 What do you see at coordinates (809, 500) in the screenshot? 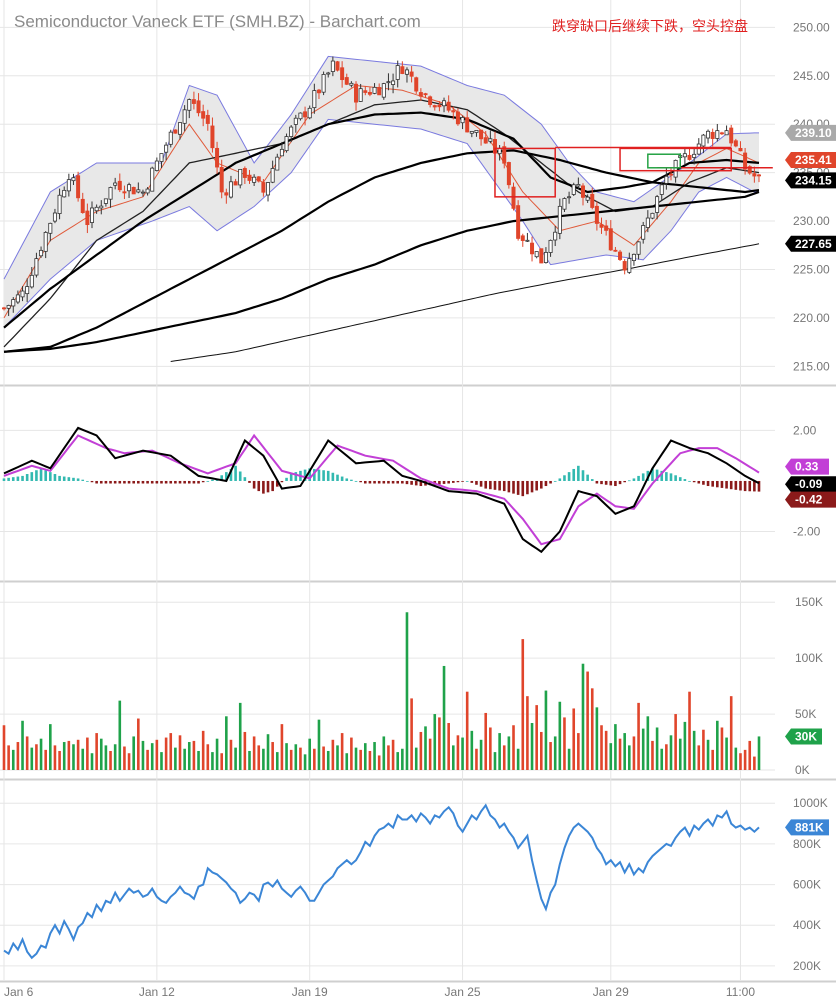
I see `macd-value-tag-text: -0.42` at bounding box center [809, 500].